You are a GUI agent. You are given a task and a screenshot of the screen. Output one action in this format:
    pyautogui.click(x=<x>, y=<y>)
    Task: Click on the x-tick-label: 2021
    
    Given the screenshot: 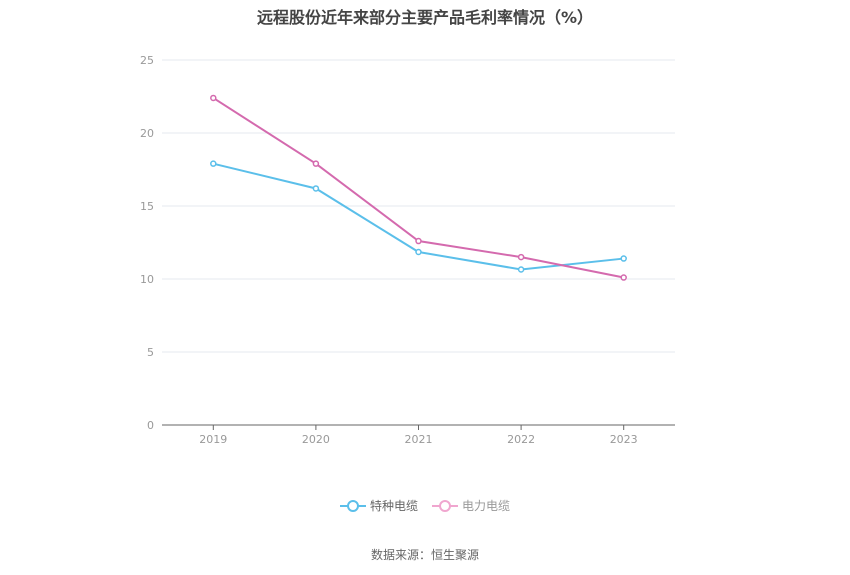 What is the action you would take?
    pyautogui.click(x=419, y=439)
    